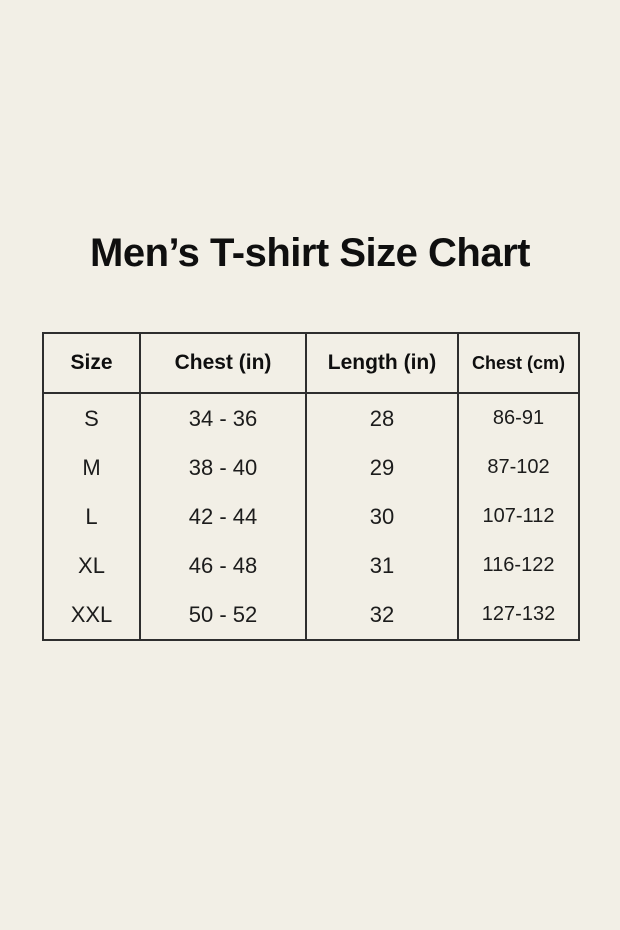 The width and height of the screenshot is (620, 930). I want to click on table-row: XL 46 - 48 31 116-122, so click(311, 565).